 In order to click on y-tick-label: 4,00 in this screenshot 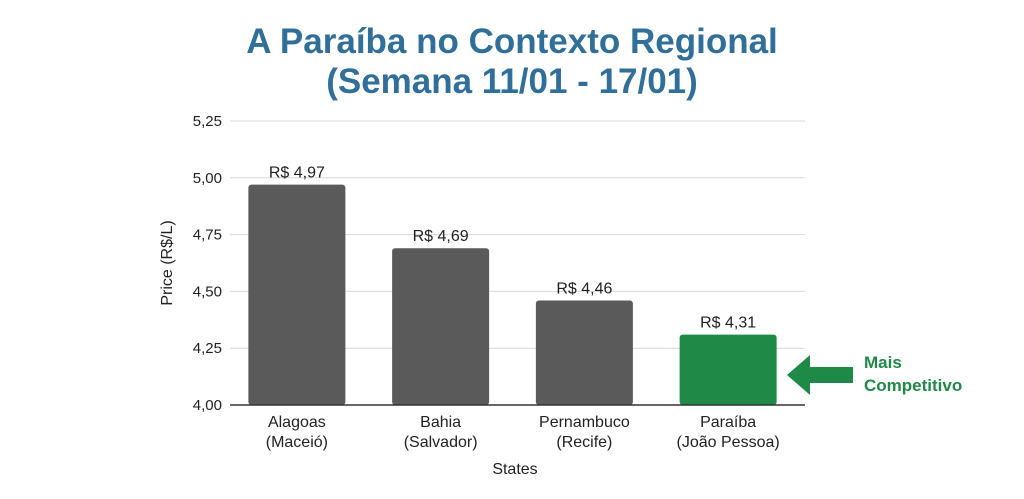, I will do `click(207, 405)`.